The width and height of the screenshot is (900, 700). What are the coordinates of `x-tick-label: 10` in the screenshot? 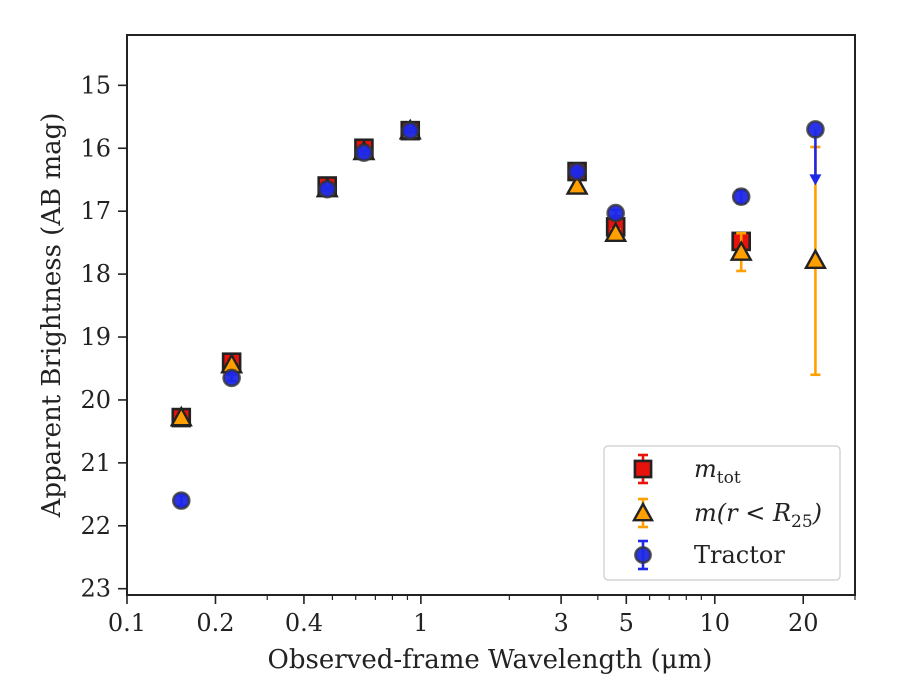 It's located at (715, 623).